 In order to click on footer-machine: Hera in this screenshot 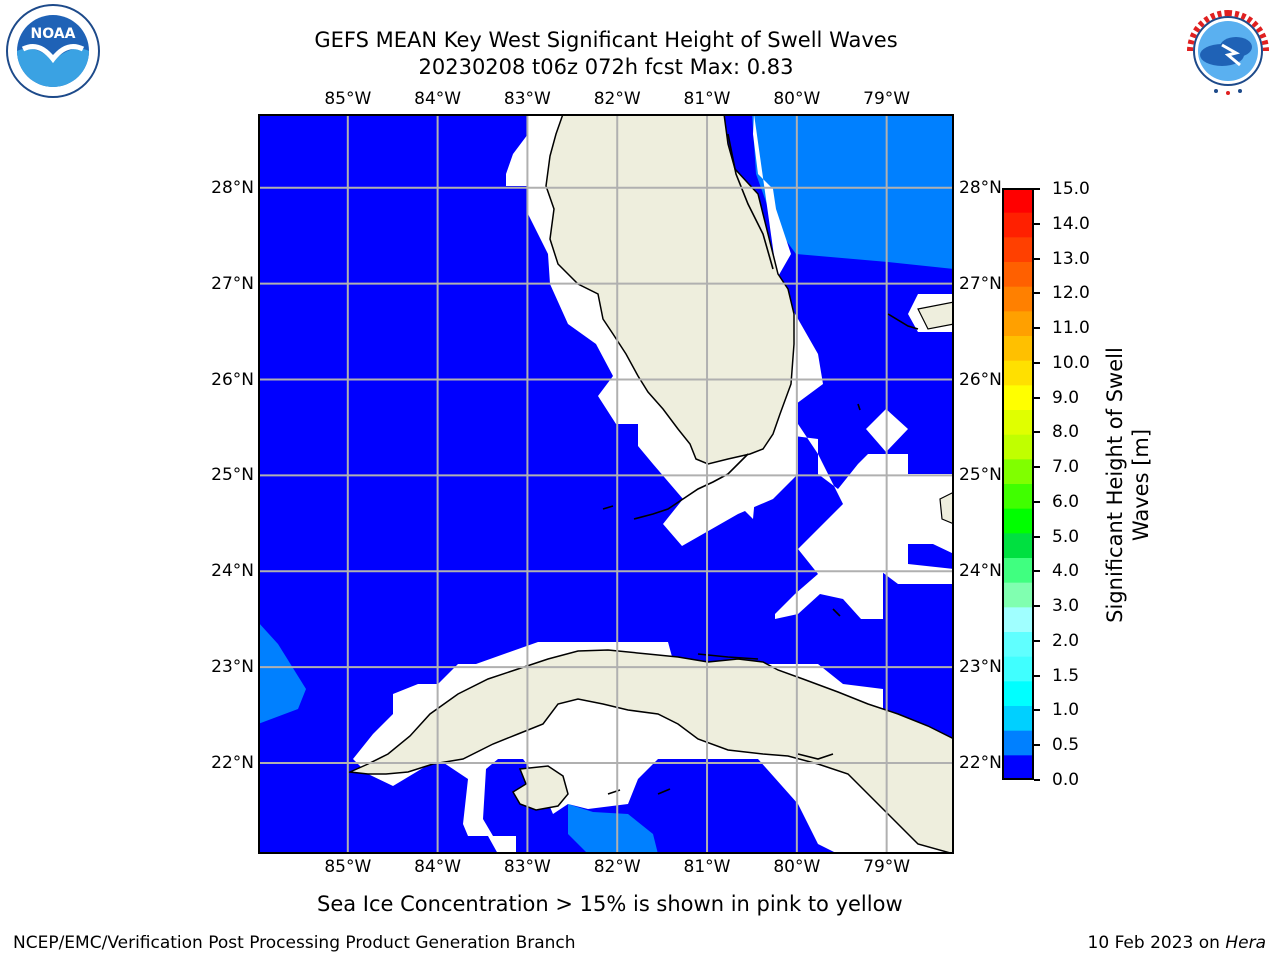, I will do `click(1245, 943)`.